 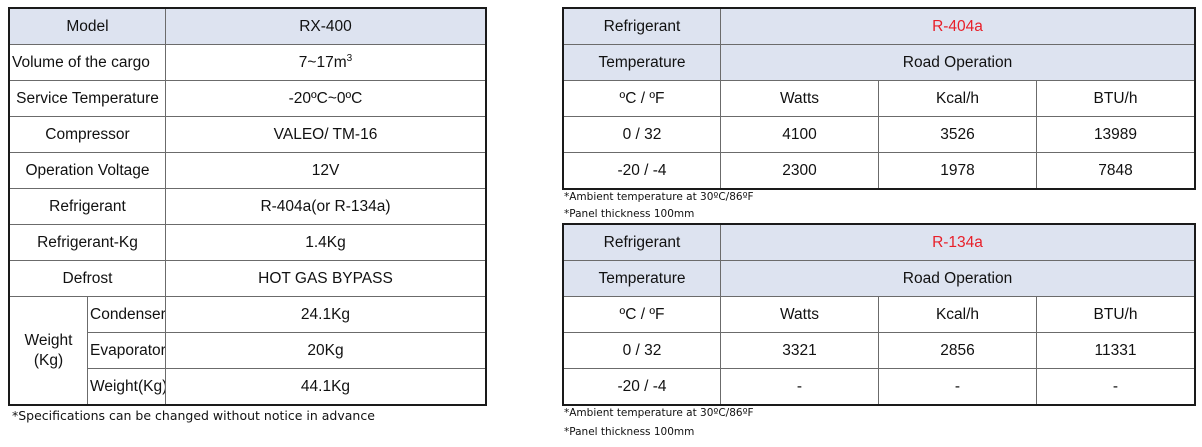 What do you see at coordinates (325, 206) in the screenshot?
I see `refrigerant-value: R-404a(or R-134a)` at bounding box center [325, 206].